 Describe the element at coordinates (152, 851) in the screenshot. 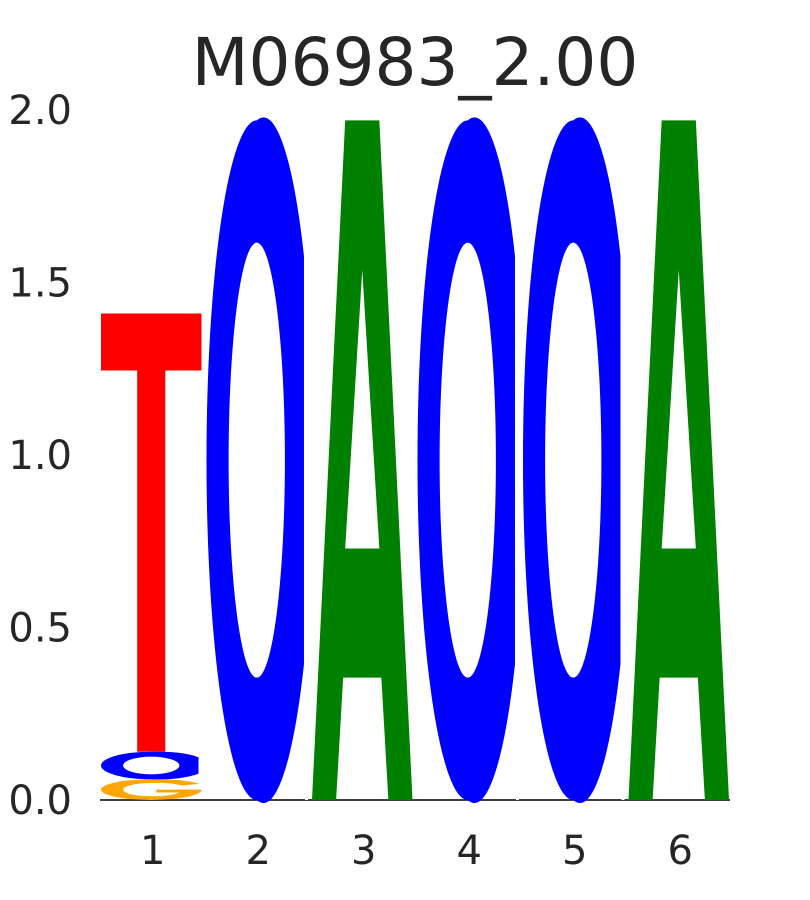

I see `x-tick-label: 1` at that location.